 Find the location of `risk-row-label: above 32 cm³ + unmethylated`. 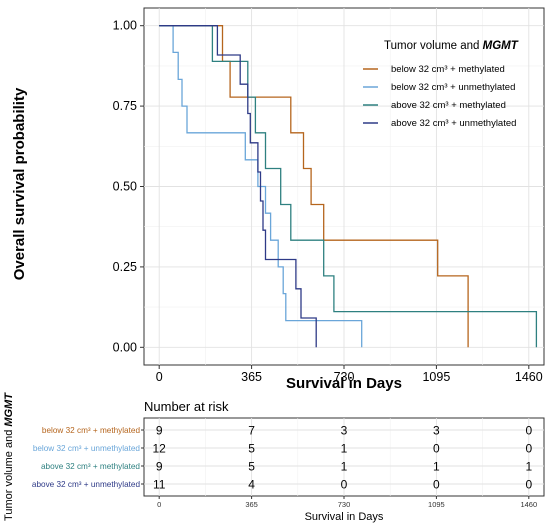

risk-row-label: above 32 cm³ + unmethylated is located at coordinates (86, 484).